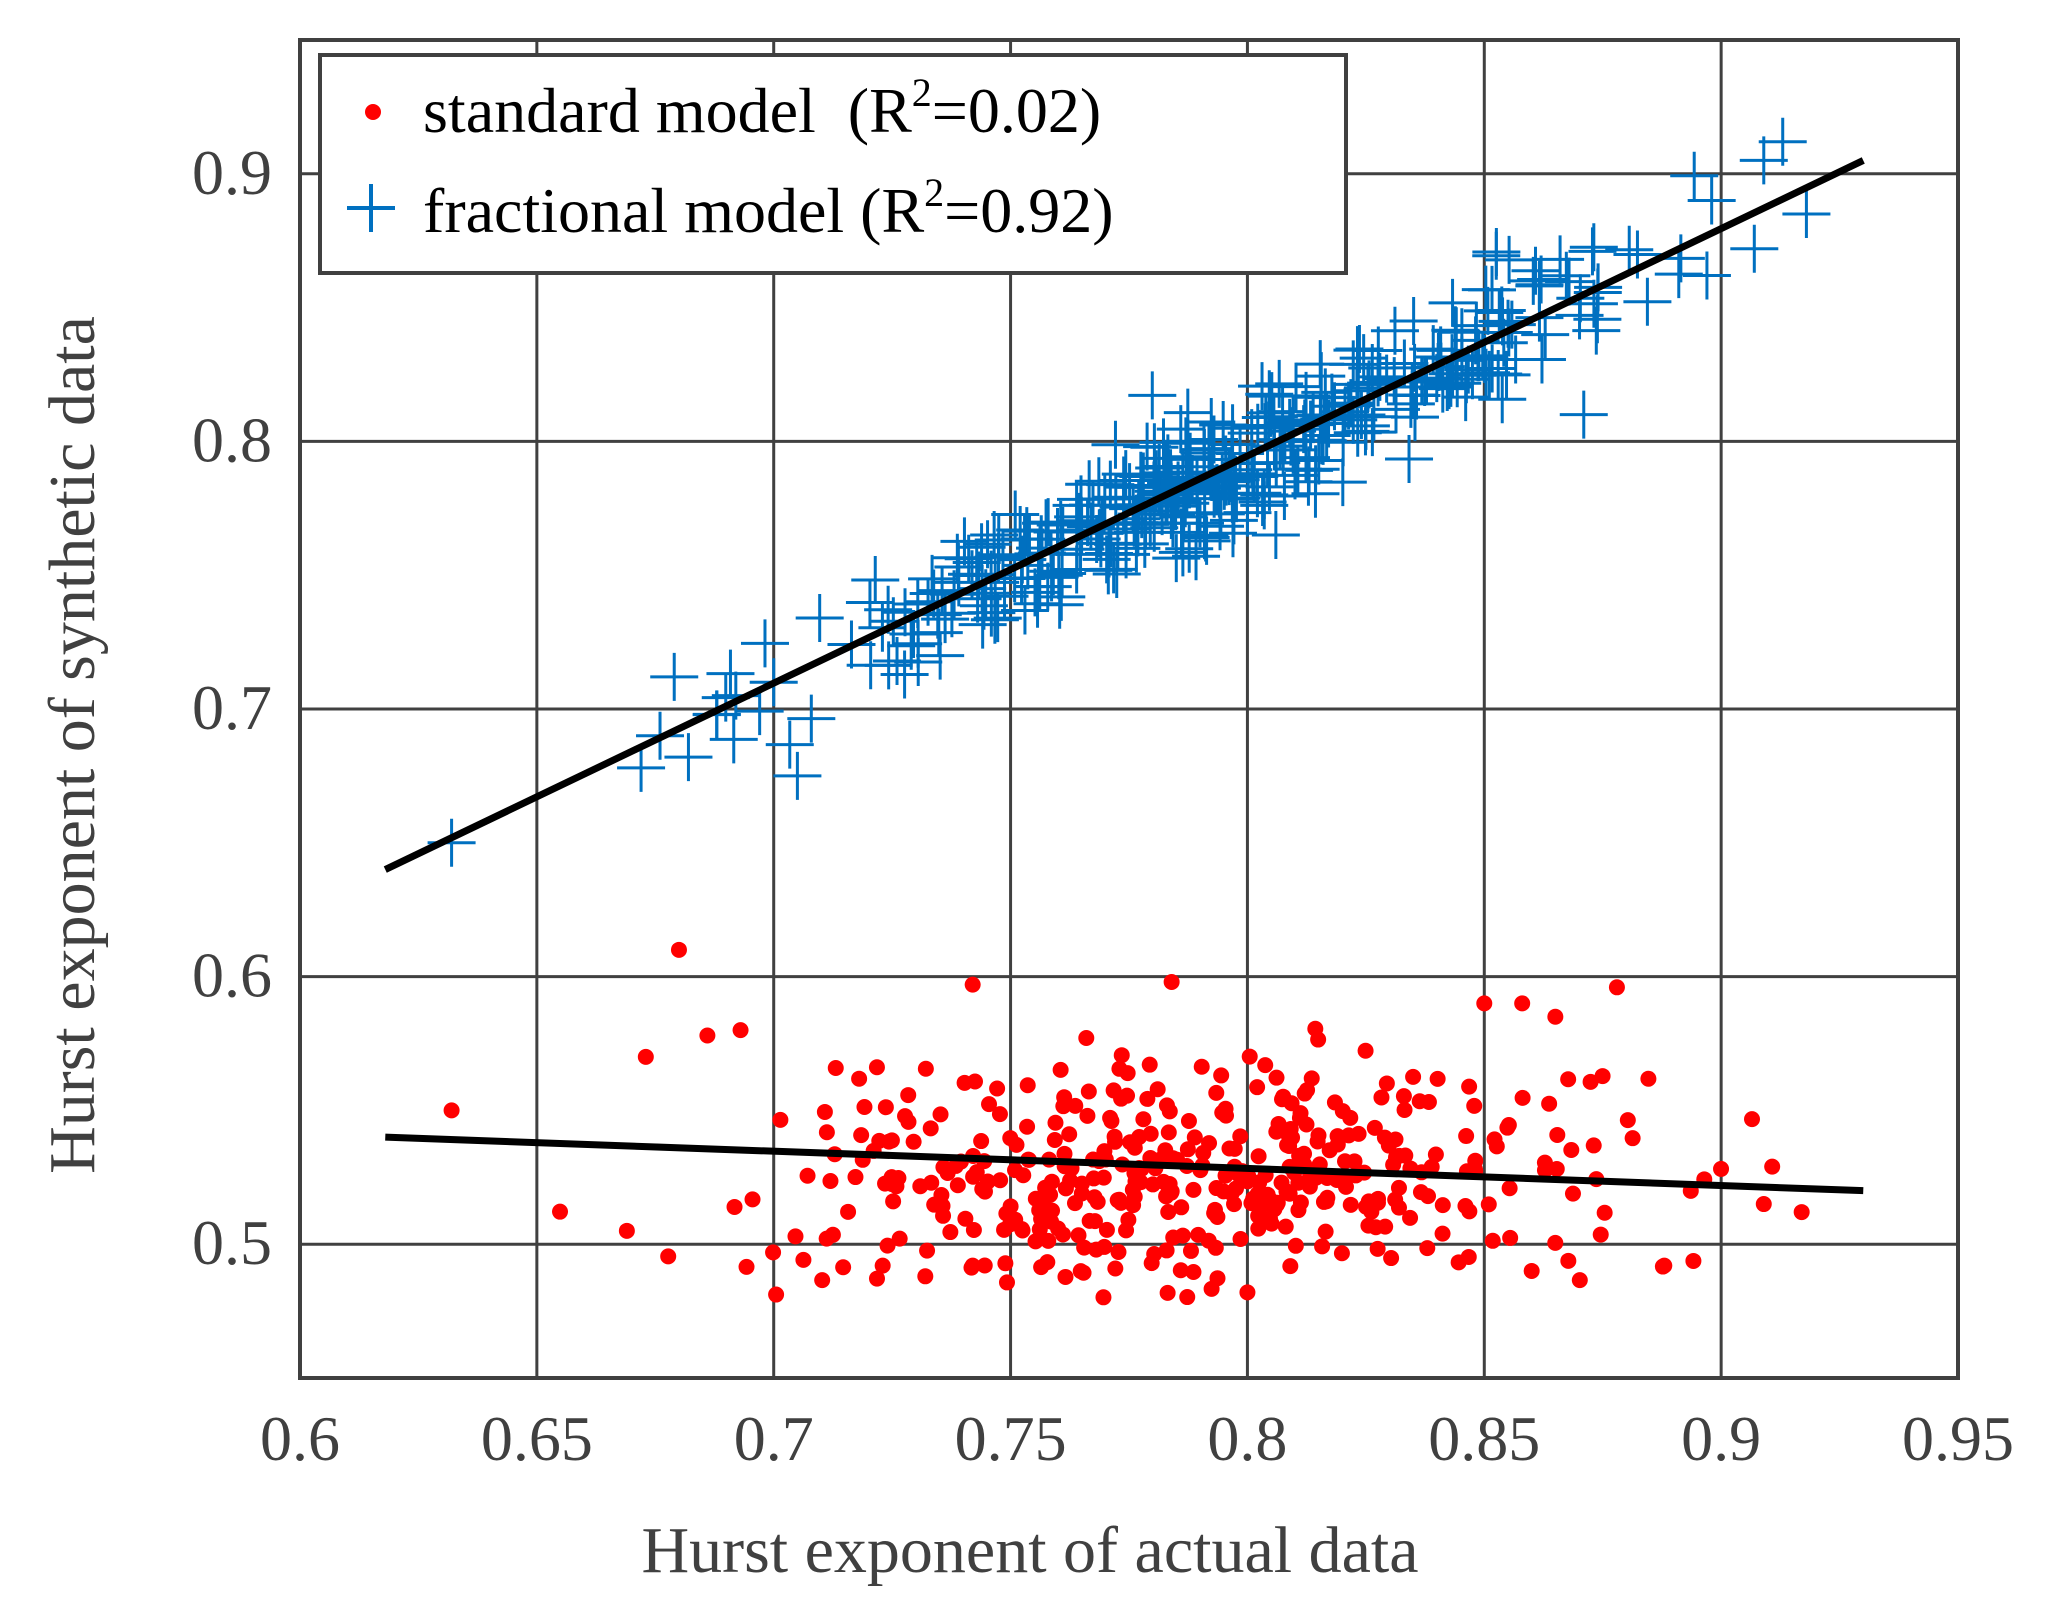 Image resolution: width=2048 pixels, height=1609 pixels. What do you see at coordinates (762, 108) in the screenshot?
I see `legend-entry-standard: standard model (R2=0.02)` at bounding box center [762, 108].